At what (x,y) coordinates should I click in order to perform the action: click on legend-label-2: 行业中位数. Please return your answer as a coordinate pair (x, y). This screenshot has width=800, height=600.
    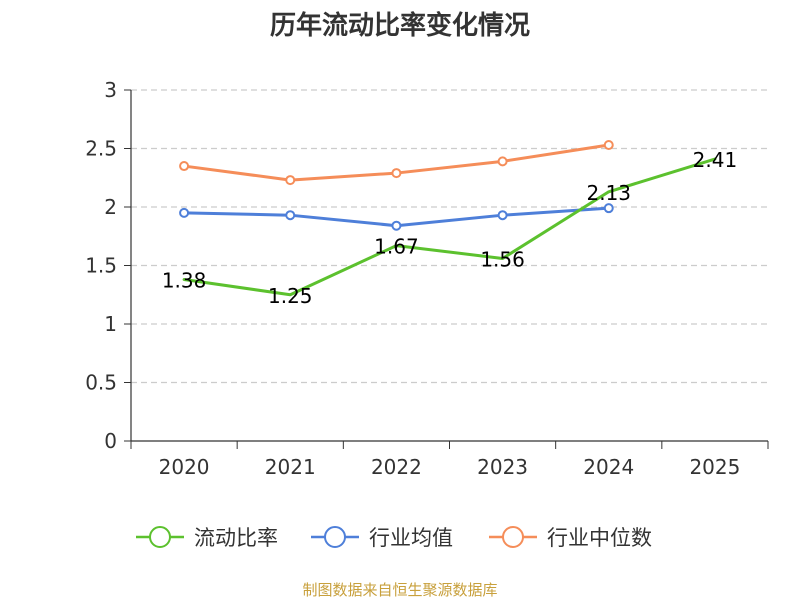
    Looking at the image, I should click on (599, 538).